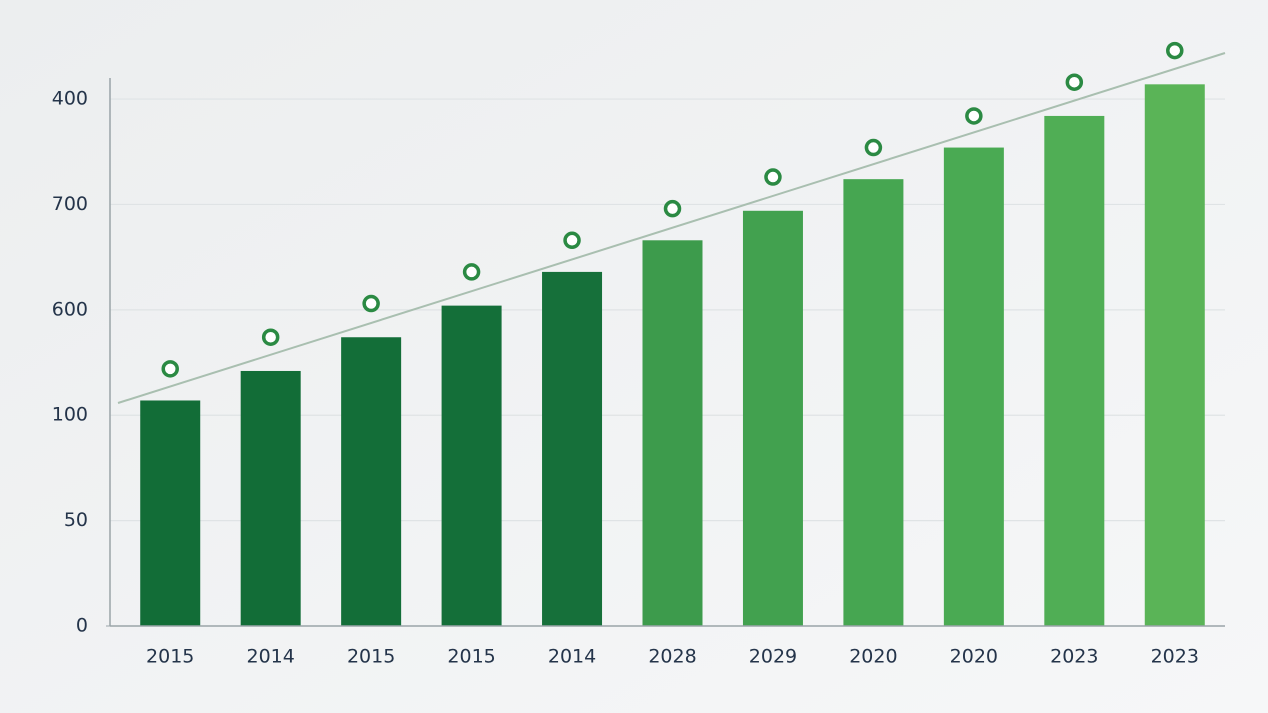 Image resolution: width=1268 pixels, height=713 pixels. Describe the element at coordinates (76, 520) in the screenshot. I see `y-tick-label: 50` at that location.